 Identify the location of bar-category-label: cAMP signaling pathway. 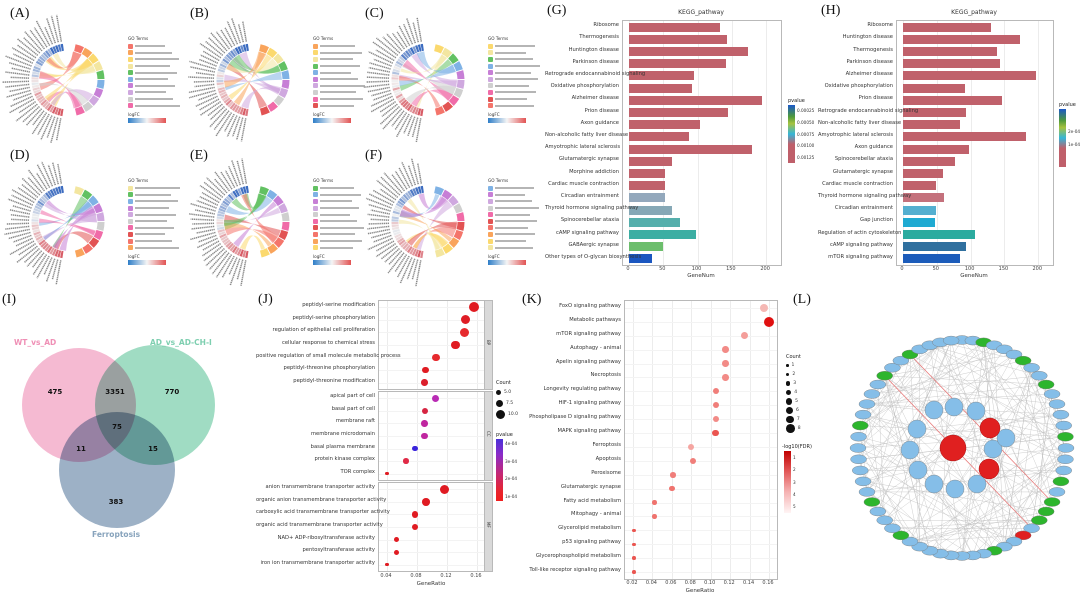
(587, 232).